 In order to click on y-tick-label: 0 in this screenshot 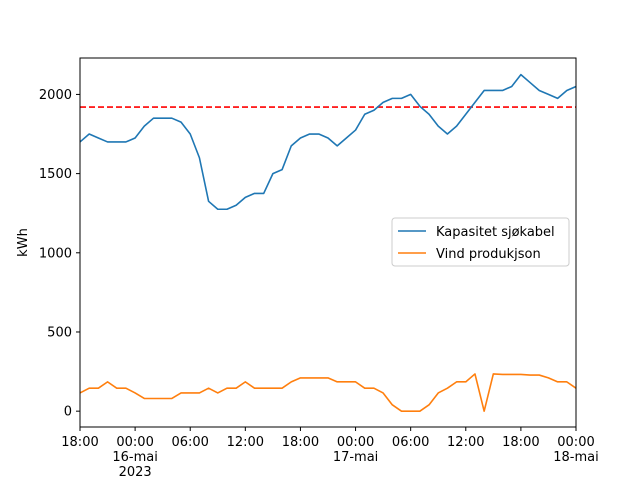, I will do `click(68, 412)`.